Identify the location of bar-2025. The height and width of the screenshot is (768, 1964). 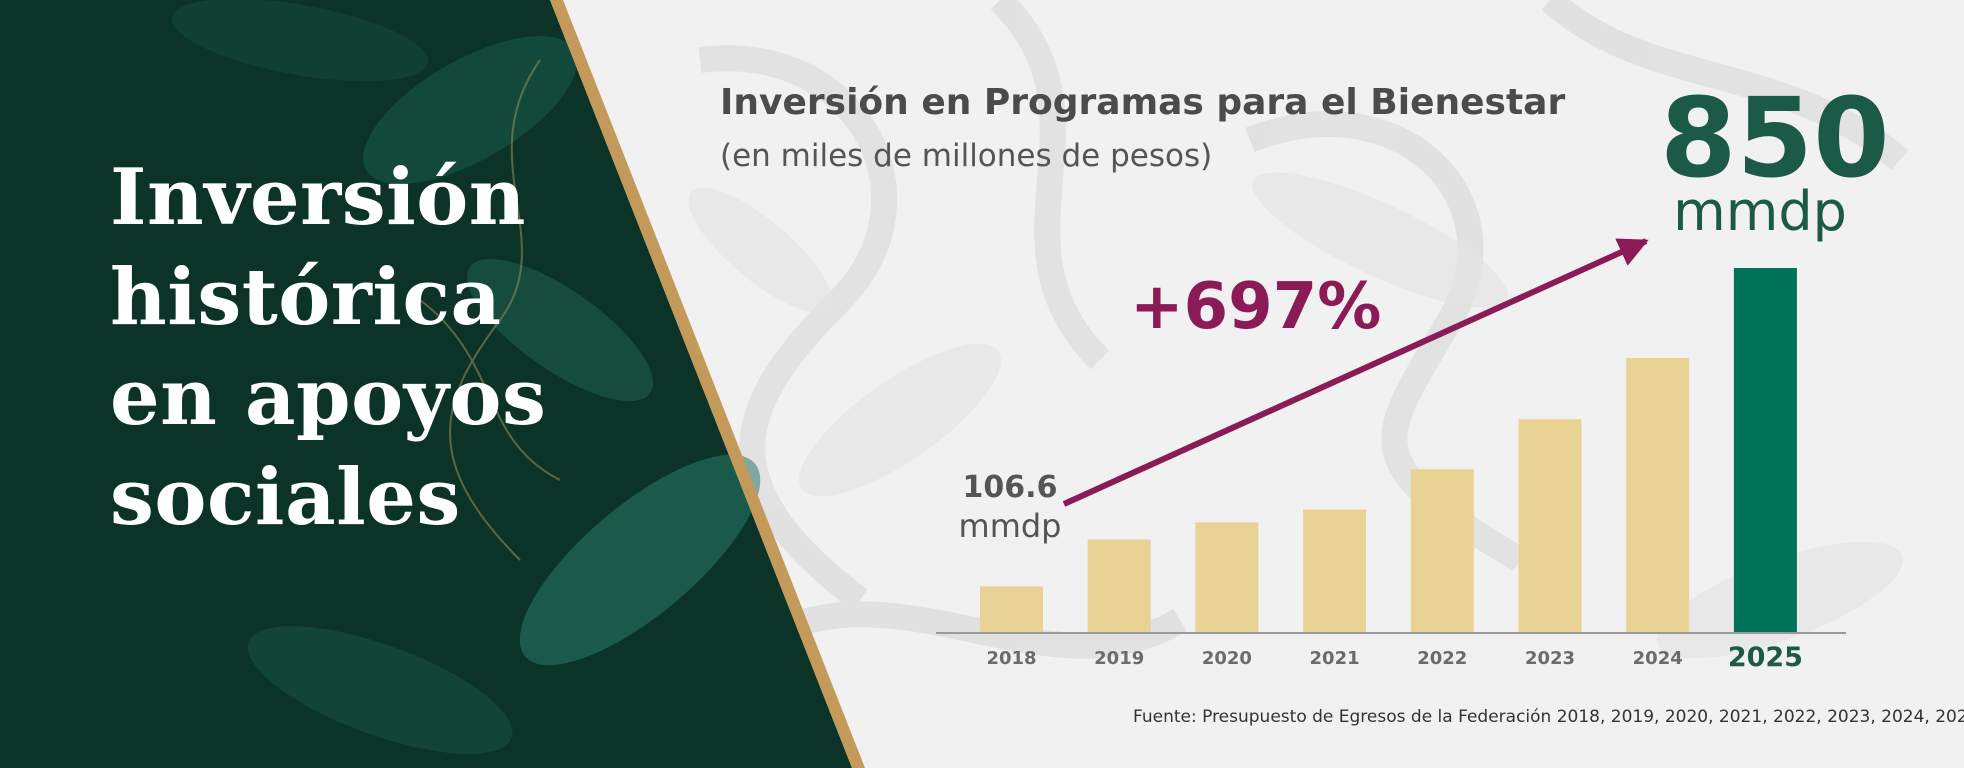
(1765, 450).